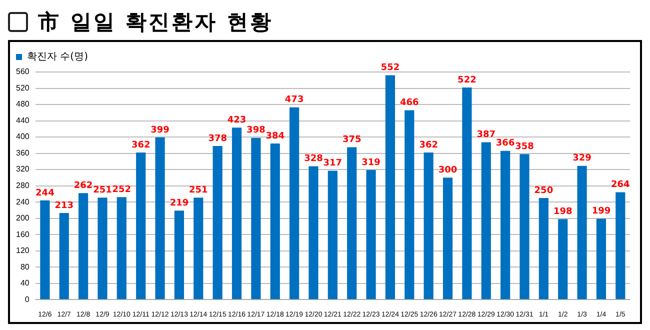  Describe the element at coordinates (313, 159) in the screenshot. I see `data-label: 328` at that location.